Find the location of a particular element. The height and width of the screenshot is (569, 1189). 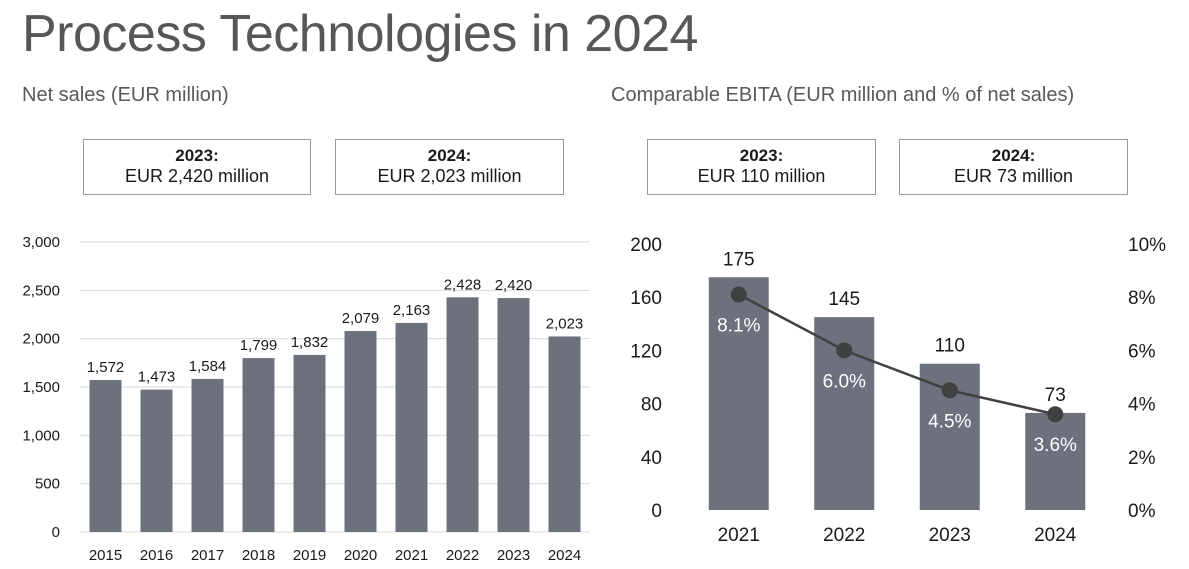

data-label: 1,584 is located at coordinates (208, 366).